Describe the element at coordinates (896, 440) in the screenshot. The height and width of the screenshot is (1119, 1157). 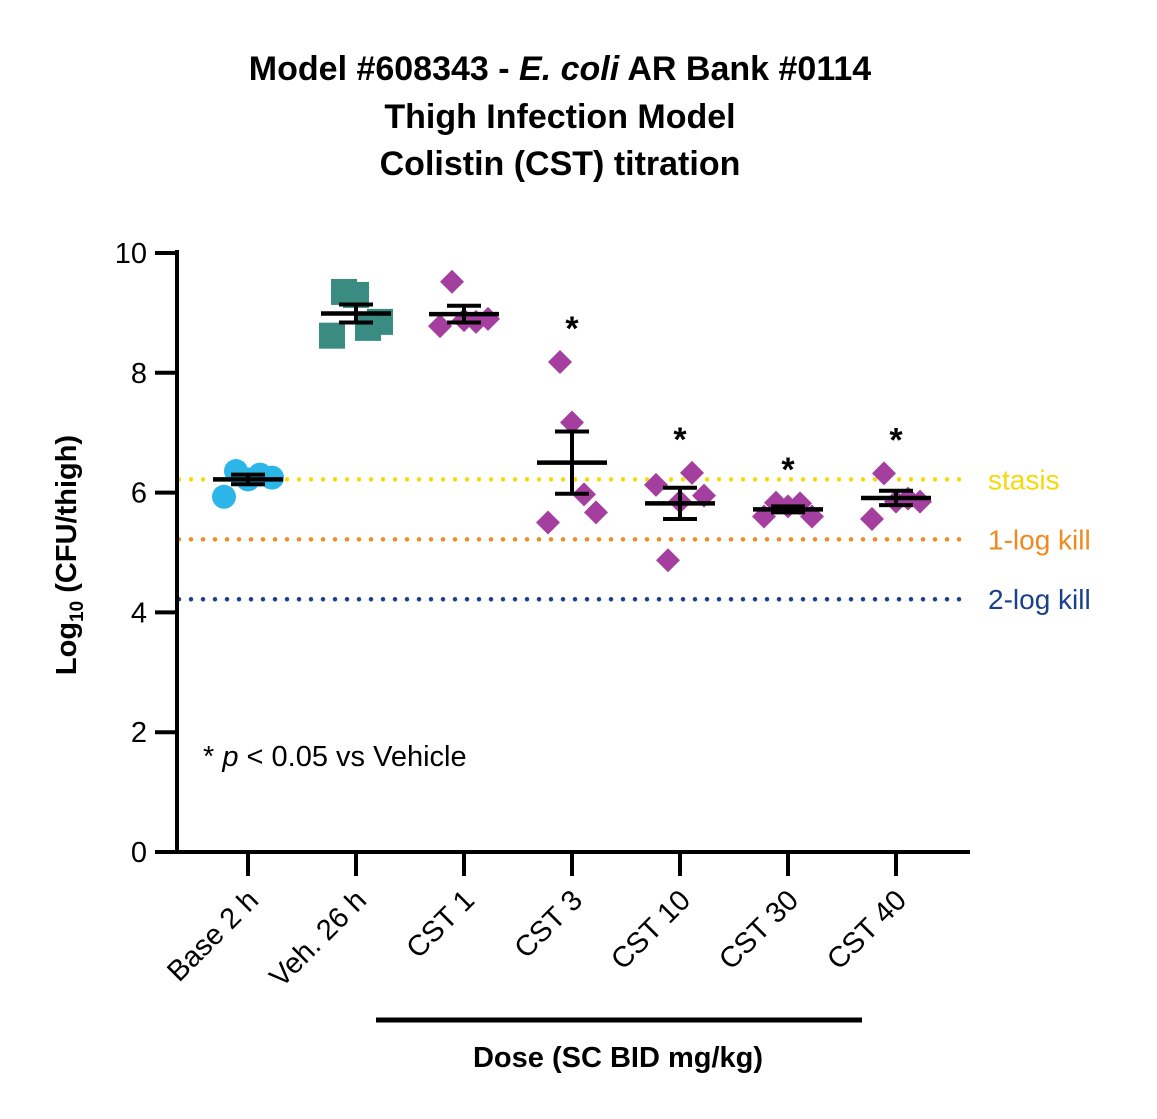
I see `significance-star-6: *` at that location.